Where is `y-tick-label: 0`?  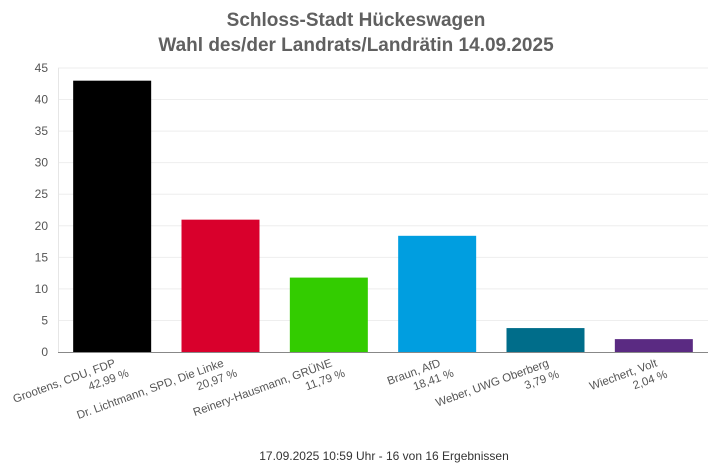
y-tick-label: 0 is located at coordinates (44, 352).